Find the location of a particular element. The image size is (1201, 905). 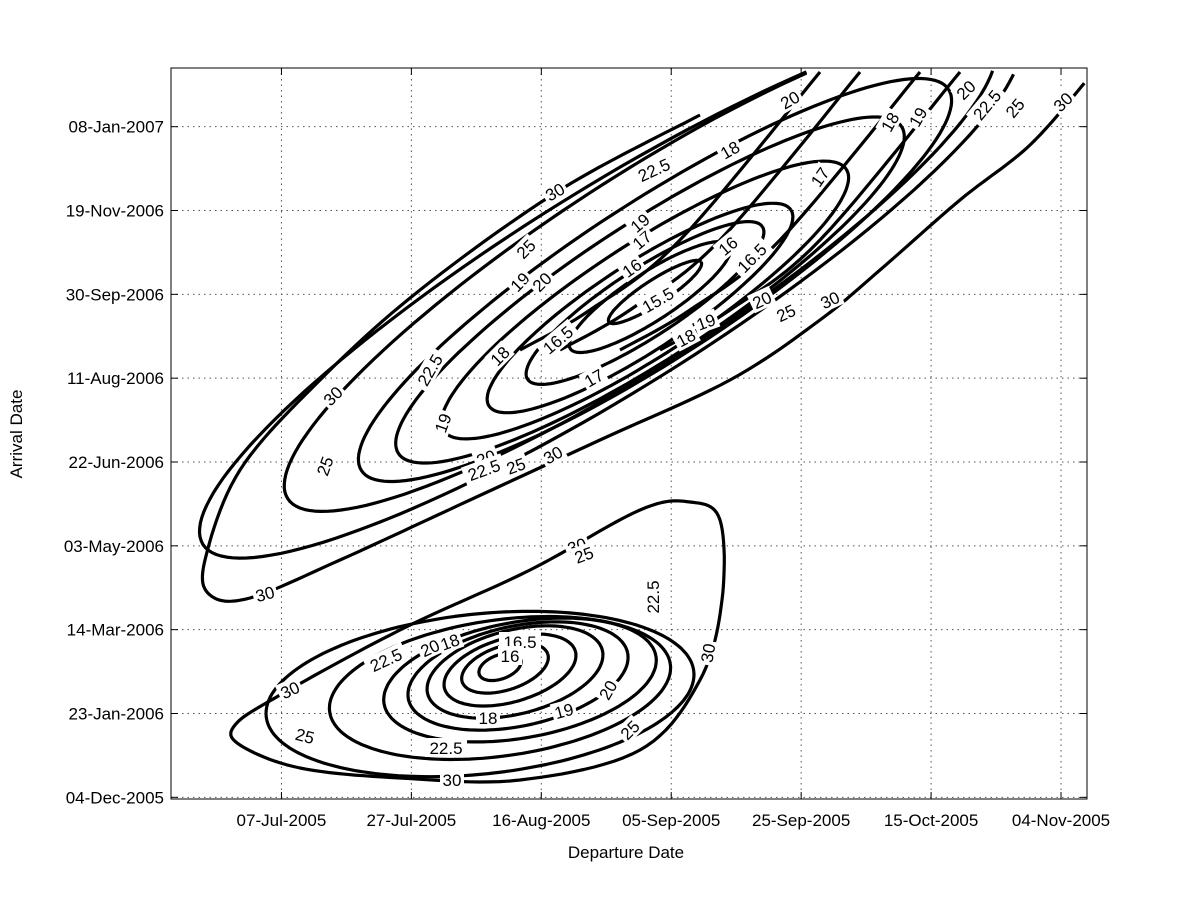

y-tick-label: 23-Jan-2006 is located at coordinates (116, 713).